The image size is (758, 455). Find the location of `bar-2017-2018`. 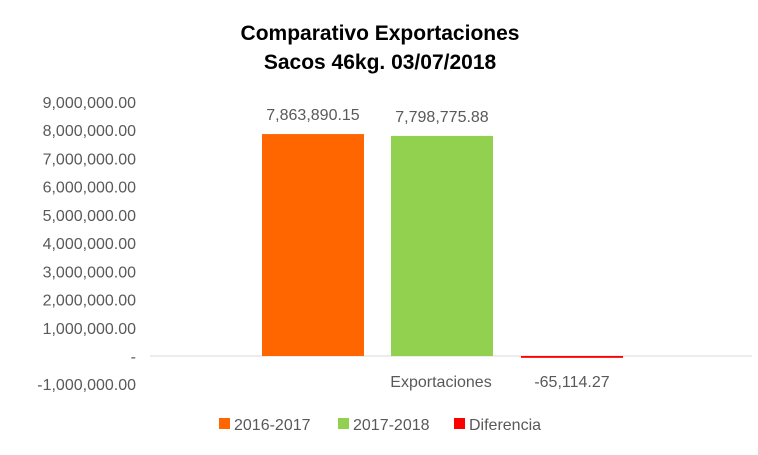

bar-2017-2018 is located at coordinates (442, 245).